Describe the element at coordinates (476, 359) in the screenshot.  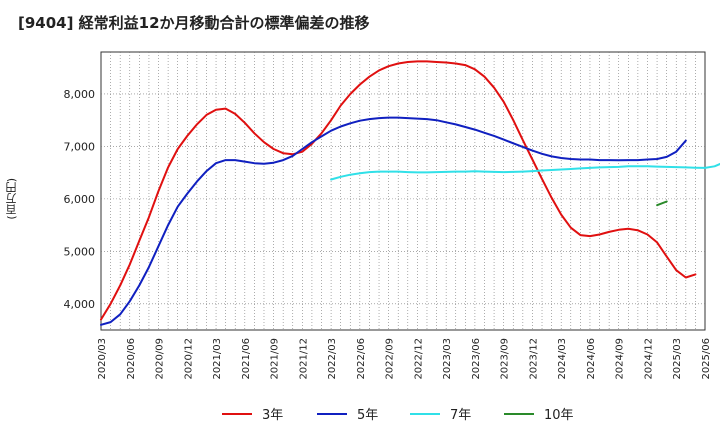
I see `x-tick-label: 2023/06` at that location.